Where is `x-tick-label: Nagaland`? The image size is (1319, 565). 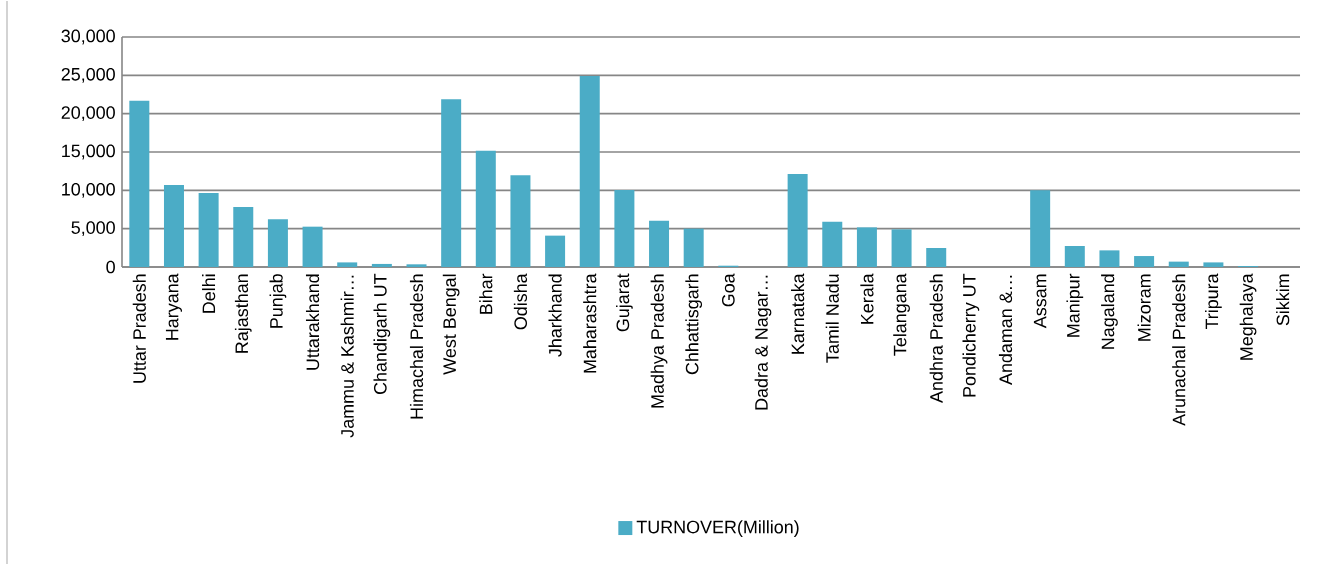 x-tick-label: Nagaland is located at coordinates (1109, 311).